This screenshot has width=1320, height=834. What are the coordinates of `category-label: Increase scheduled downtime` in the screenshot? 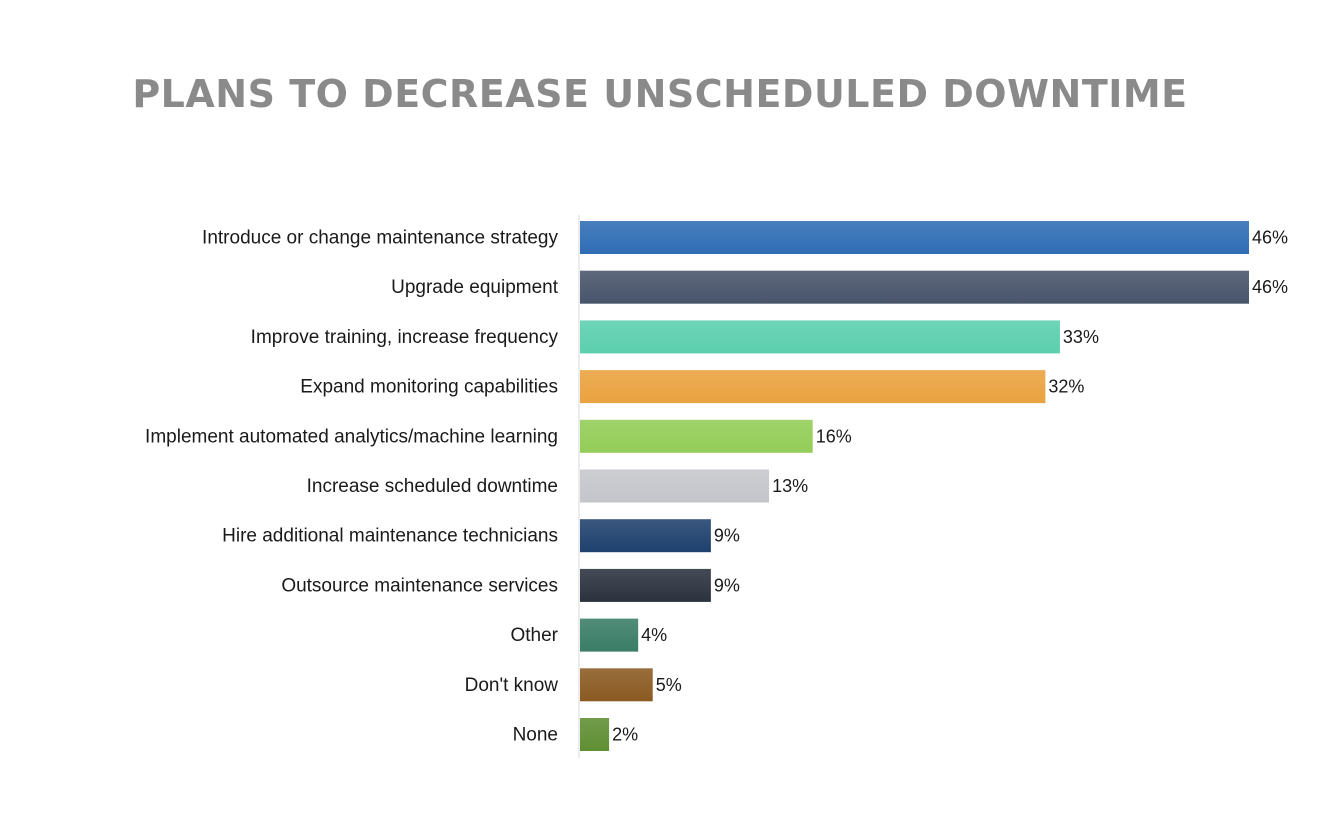 It's located at (432, 486).